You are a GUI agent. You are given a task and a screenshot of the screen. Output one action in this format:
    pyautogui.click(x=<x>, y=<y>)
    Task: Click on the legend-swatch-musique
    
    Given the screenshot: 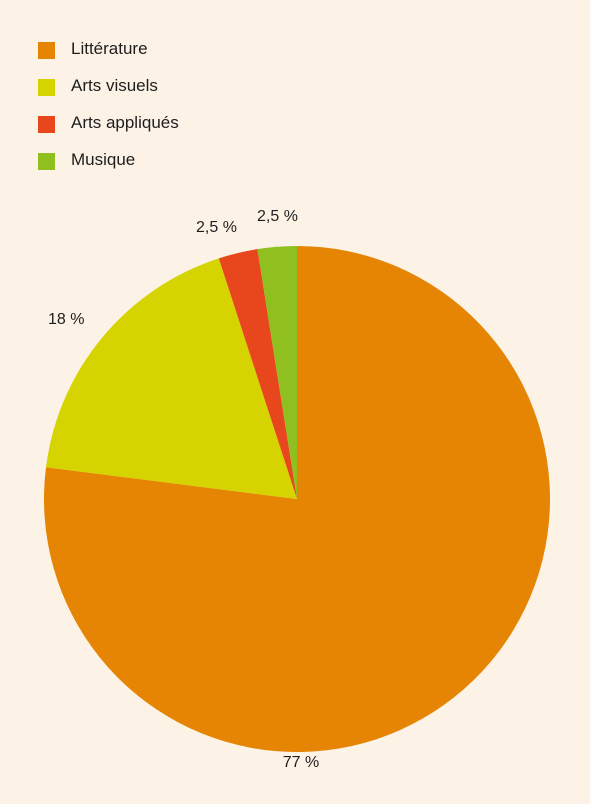 What is the action you would take?
    pyautogui.click(x=46, y=161)
    